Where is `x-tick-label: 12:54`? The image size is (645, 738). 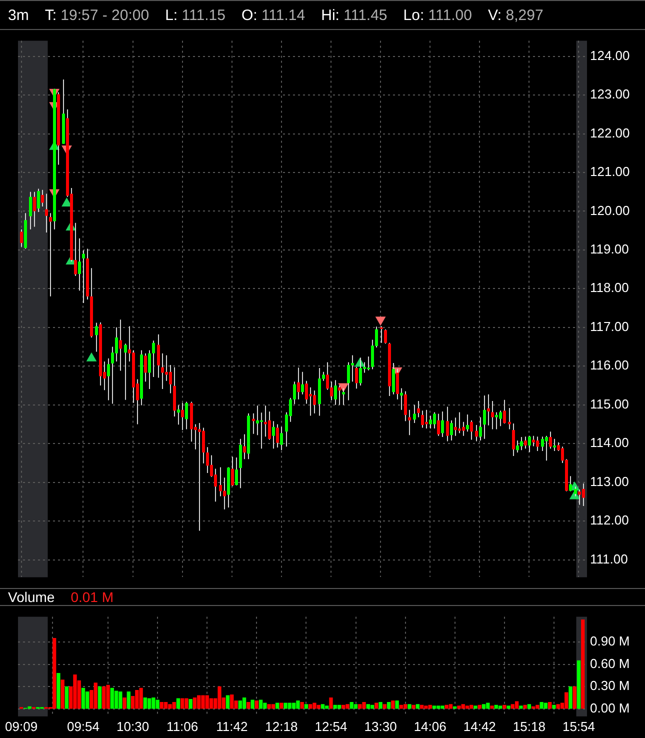
x-tick-label: 12:54 is located at coordinates (331, 726).